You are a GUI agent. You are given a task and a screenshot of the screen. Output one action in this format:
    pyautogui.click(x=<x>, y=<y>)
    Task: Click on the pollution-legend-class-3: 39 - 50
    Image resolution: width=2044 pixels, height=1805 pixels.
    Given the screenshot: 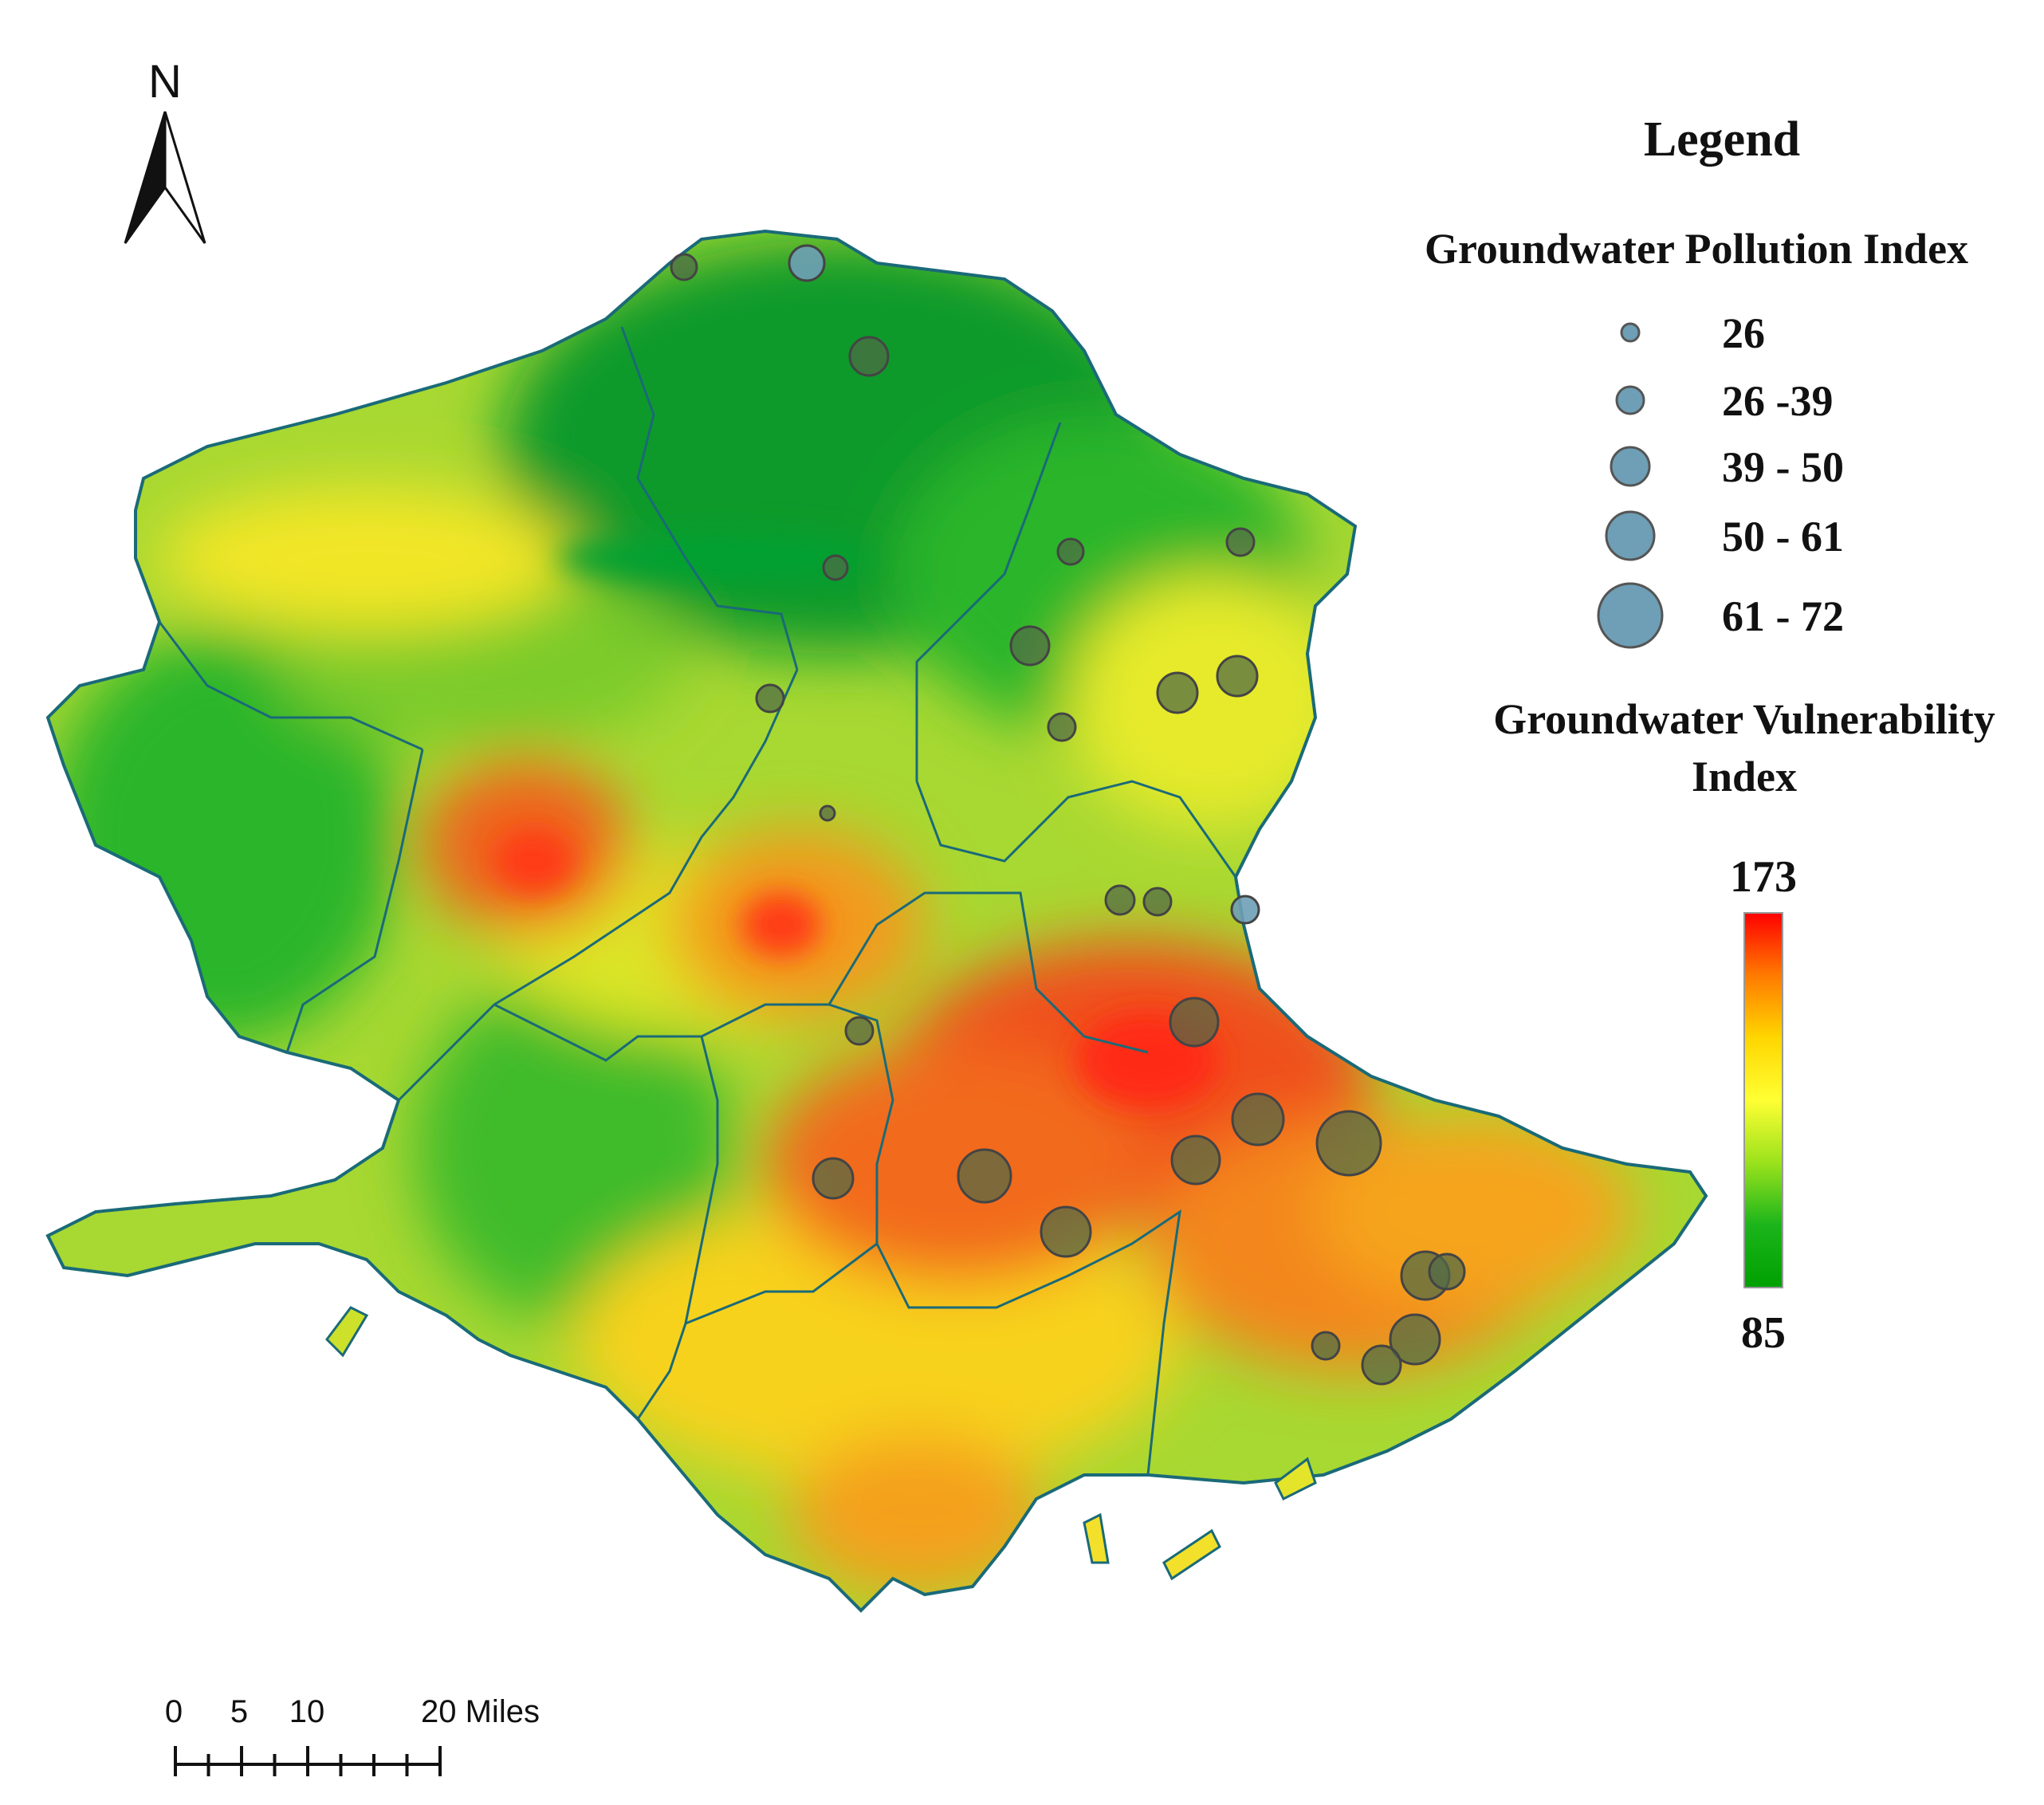 What is the action you would take?
    pyautogui.click(x=1727, y=467)
    